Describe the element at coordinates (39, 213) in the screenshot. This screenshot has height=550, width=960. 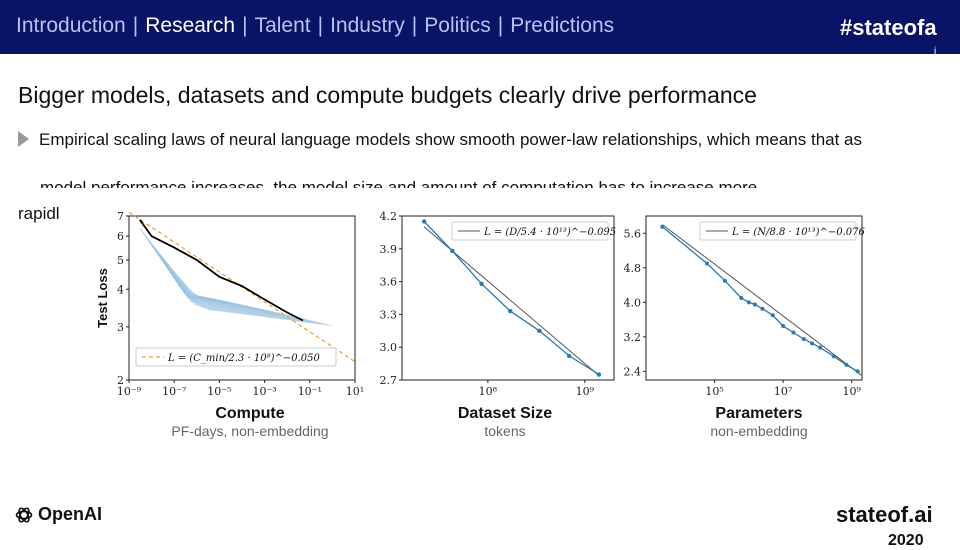
I see `bullet-line-4: rapidl` at that location.